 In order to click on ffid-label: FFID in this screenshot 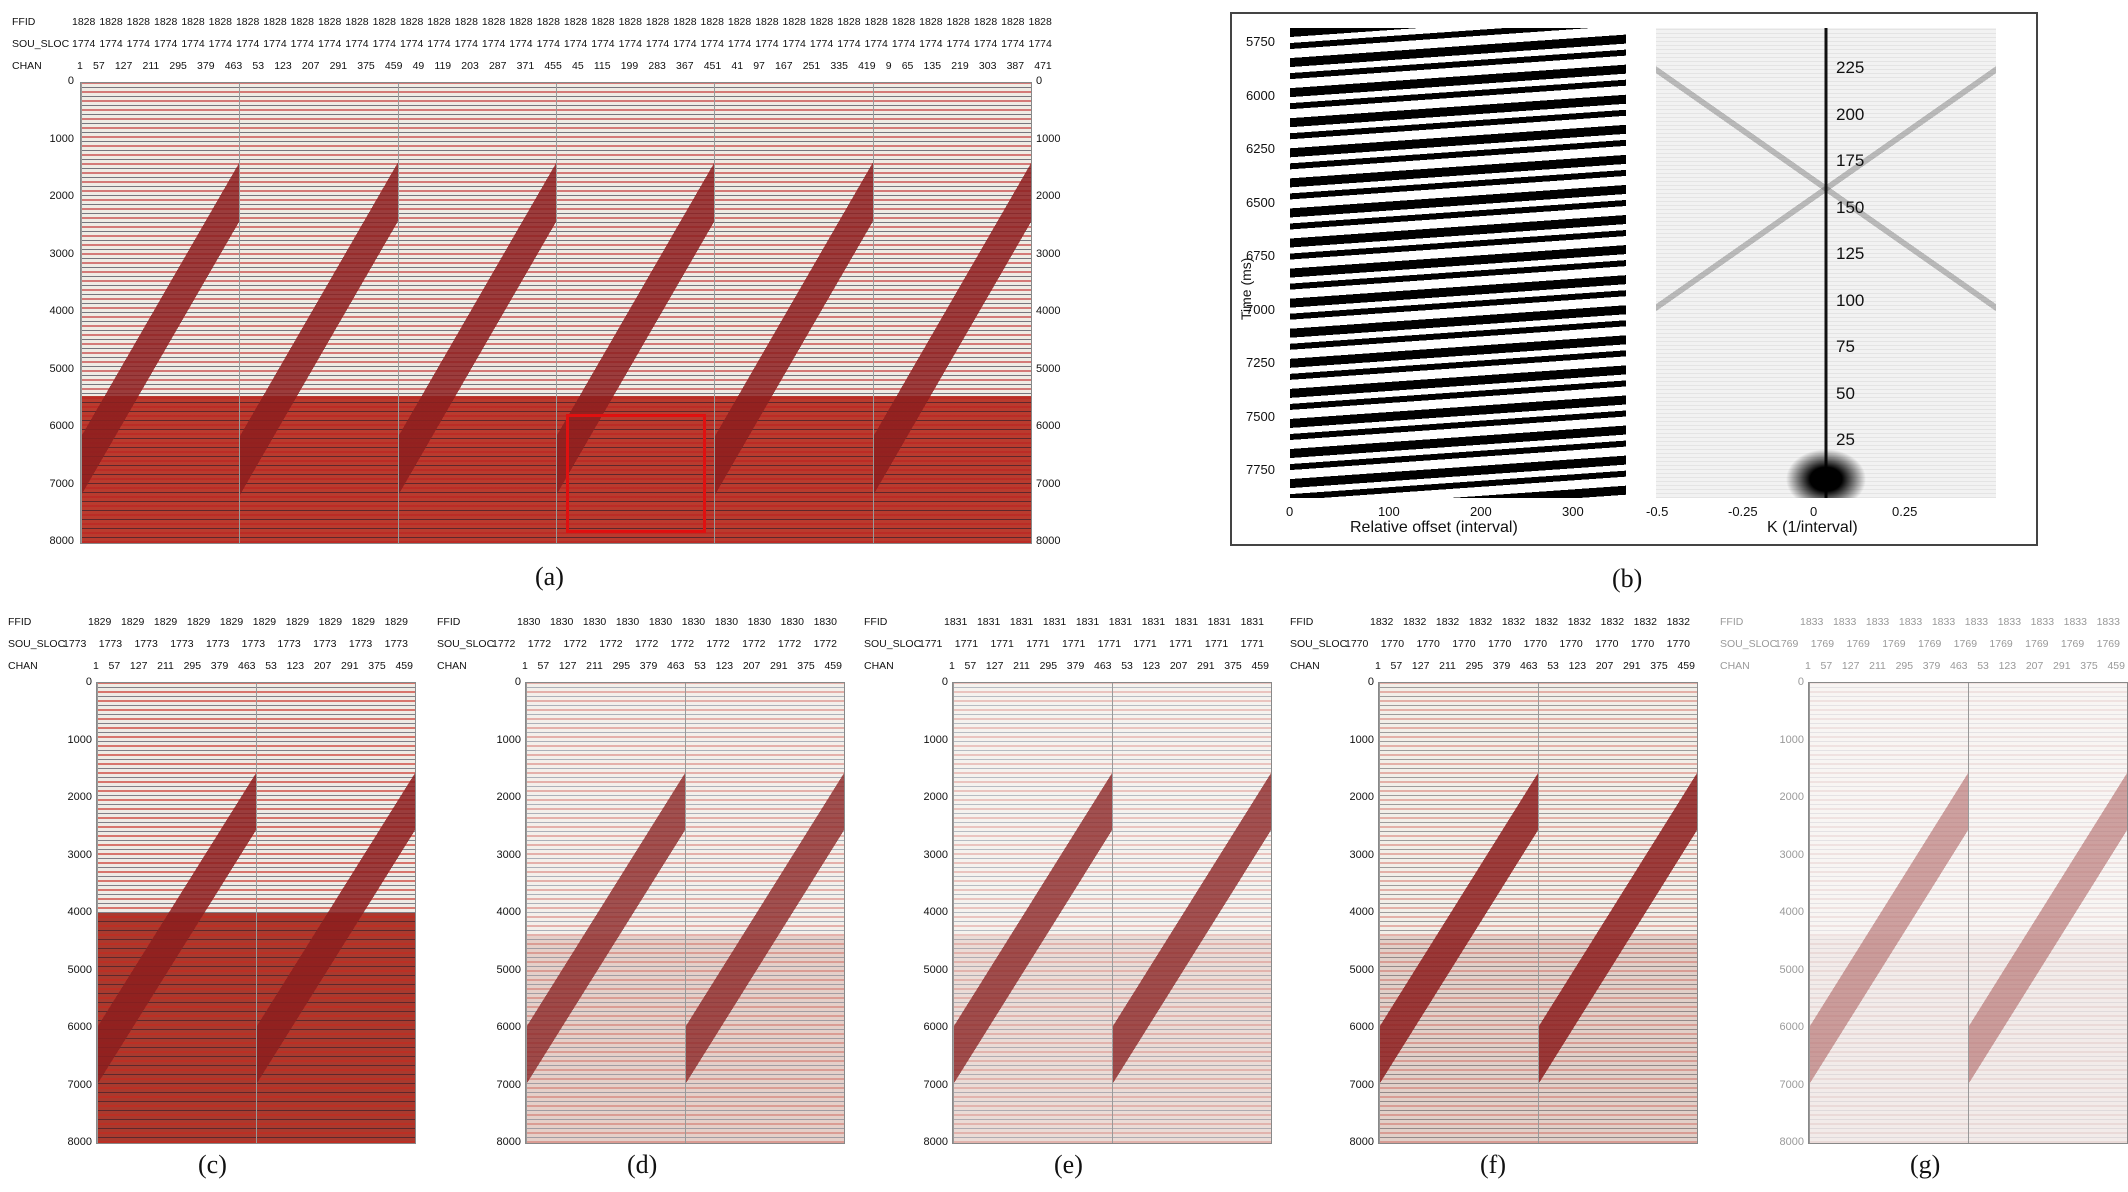, I will do `click(1732, 622)`.